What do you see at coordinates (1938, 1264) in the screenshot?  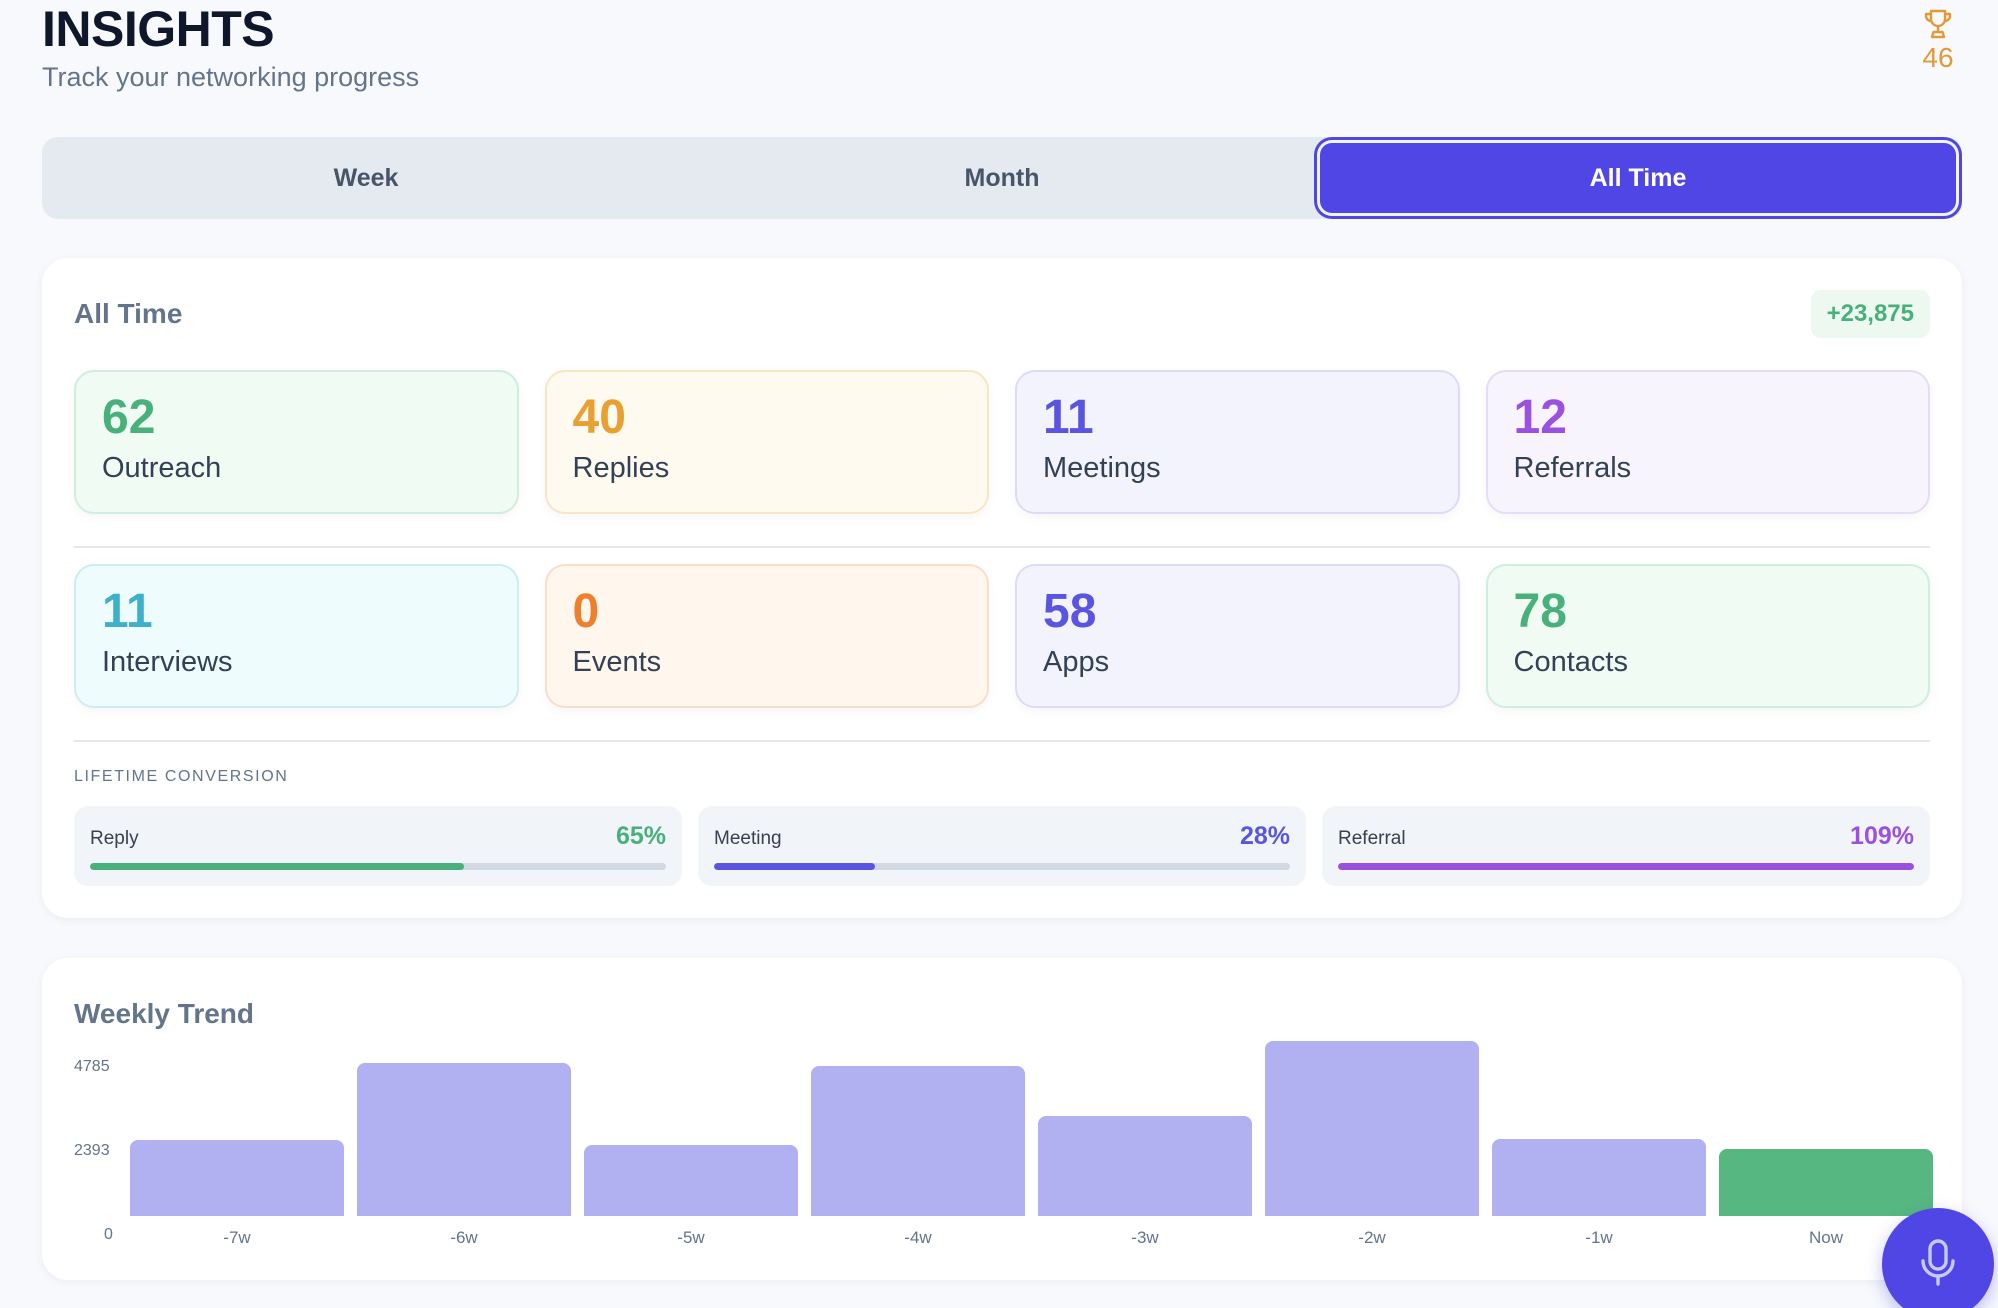 I see `microphone-icon` at bounding box center [1938, 1264].